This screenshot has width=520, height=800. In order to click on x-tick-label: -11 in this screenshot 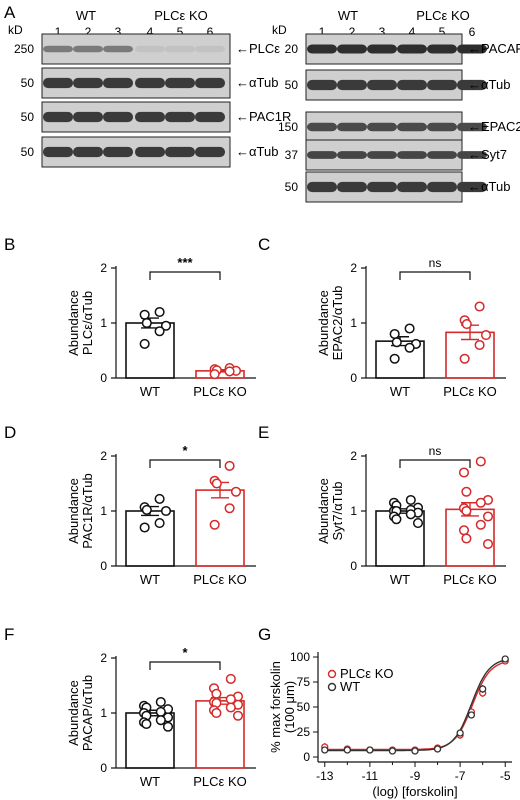, I will do `click(370, 776)`.